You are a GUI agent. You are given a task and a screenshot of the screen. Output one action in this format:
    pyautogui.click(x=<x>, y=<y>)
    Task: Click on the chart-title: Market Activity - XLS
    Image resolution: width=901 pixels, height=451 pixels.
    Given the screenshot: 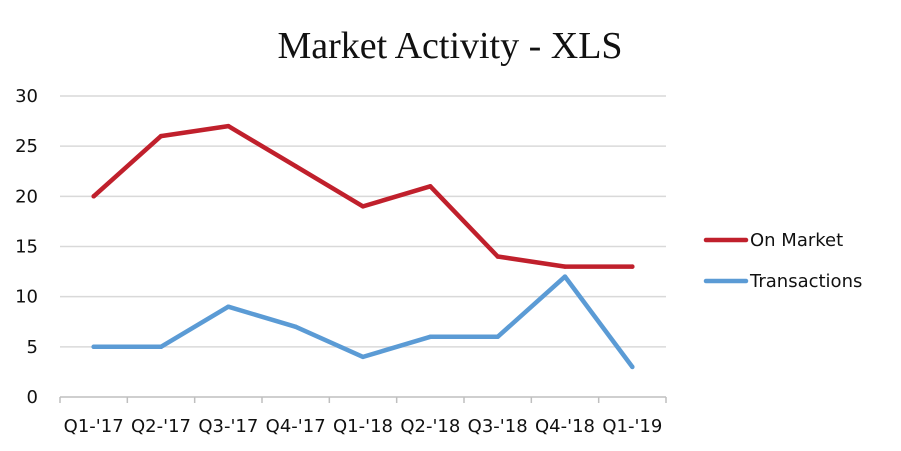 What is the action you would take?
    pyautogui.click(x=449, y=46)
    